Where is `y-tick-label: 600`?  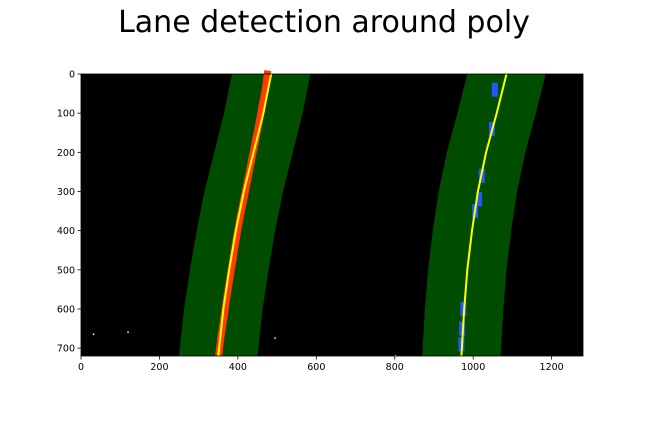 y-tick-label: 600 is located at coordinates (66, 310).